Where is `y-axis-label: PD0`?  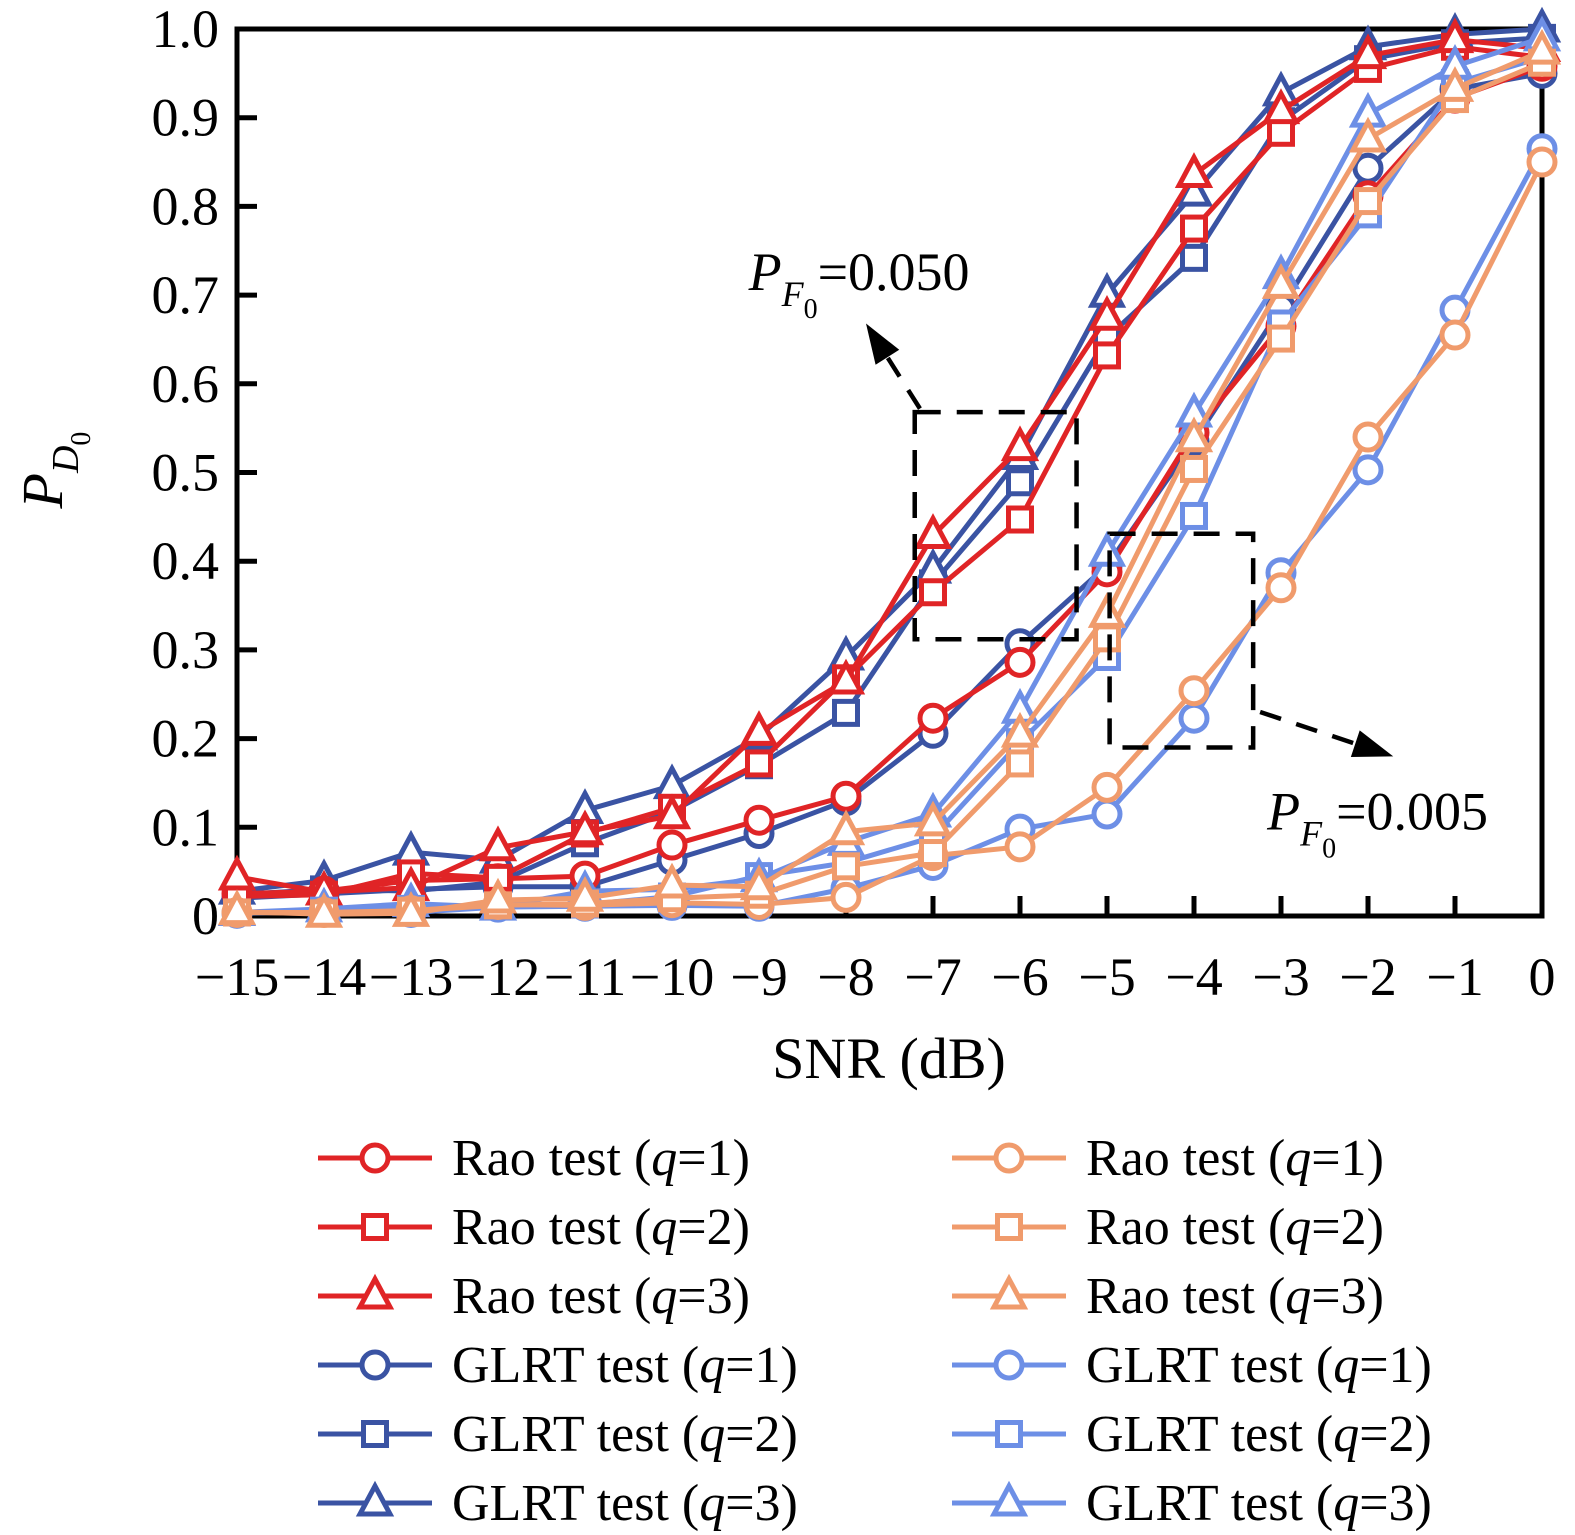 y-axis-label: PD0 is located at coordinates (53, 471).